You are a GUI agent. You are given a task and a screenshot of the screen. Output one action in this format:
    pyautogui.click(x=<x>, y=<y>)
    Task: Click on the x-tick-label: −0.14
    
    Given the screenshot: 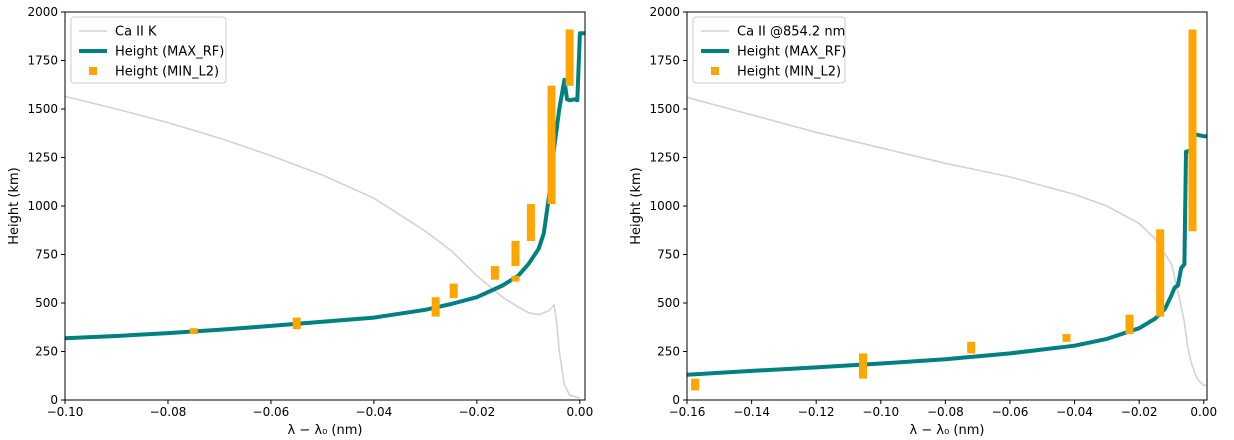 What is the action you would take?
    pyautogui.click(x=751, y=412)
    